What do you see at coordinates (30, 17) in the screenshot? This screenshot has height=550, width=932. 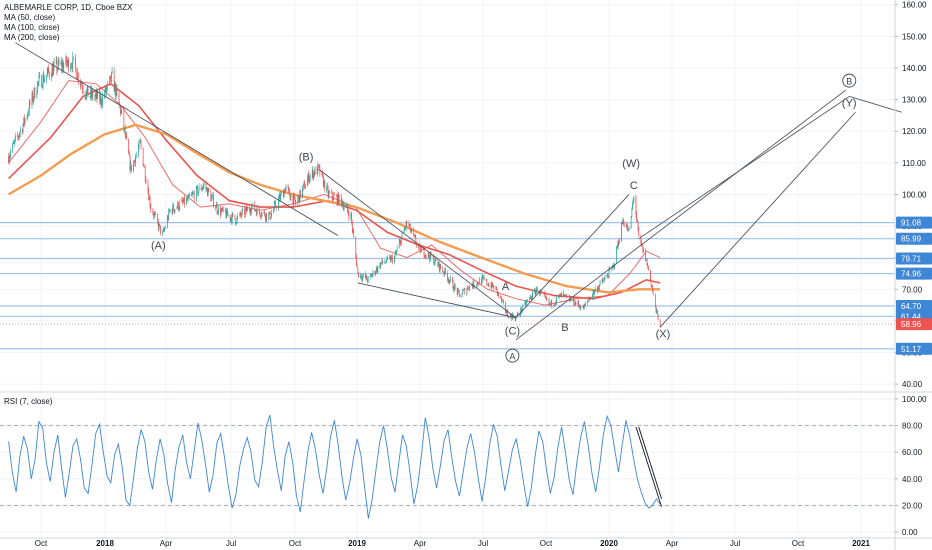 I see `ma50-legend: MA (50, close)` at bounding box center [30, 17].